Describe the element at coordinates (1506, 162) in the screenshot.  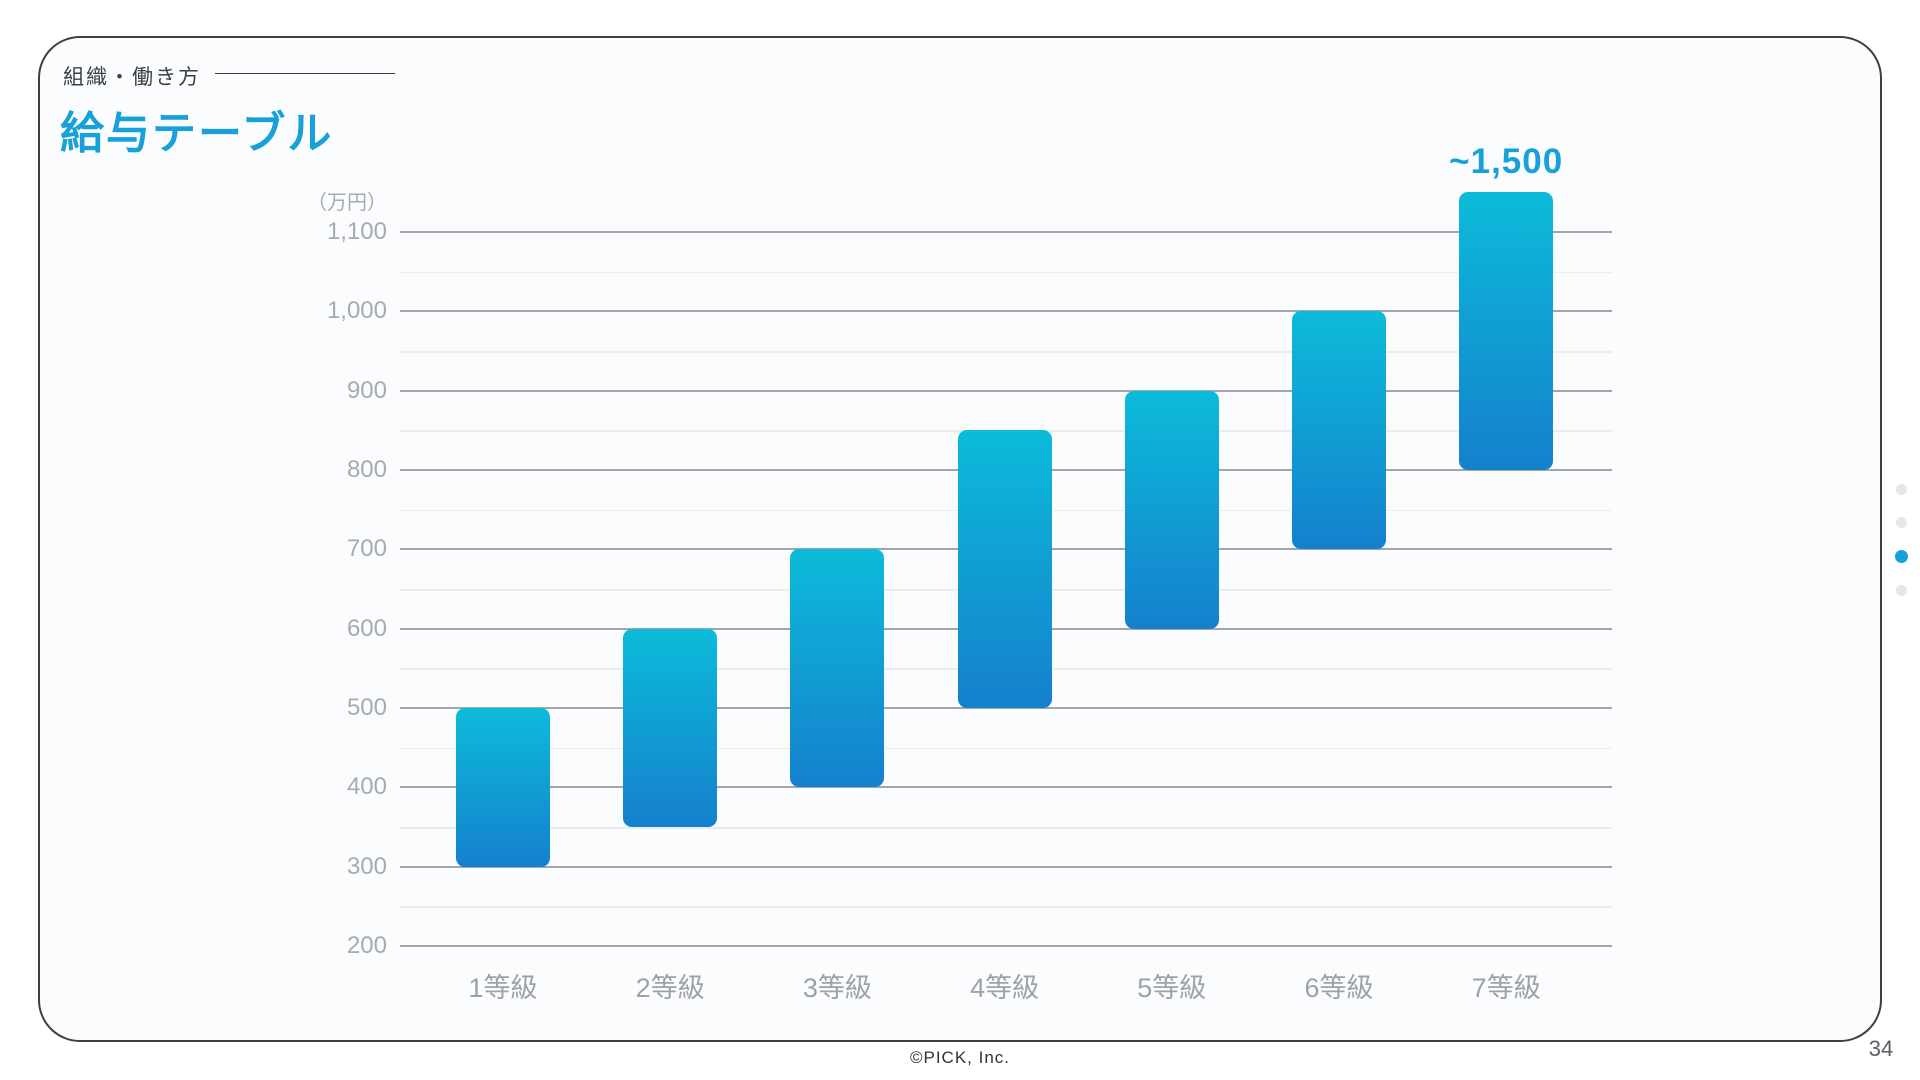
I see `max-value-annotation: ~1,500` at that location.